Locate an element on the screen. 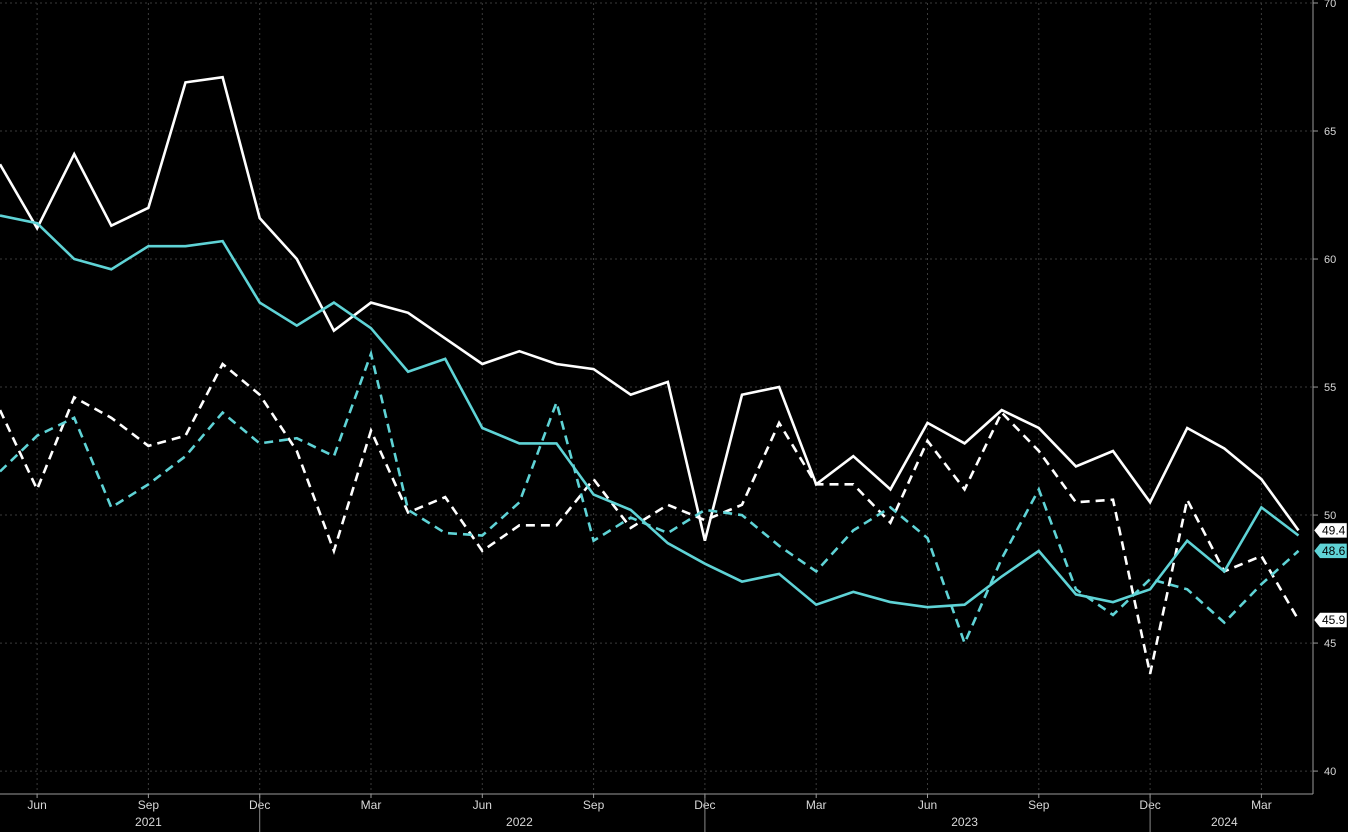 This screenshot has height=832, width=1348. y-tick-label: 65 is located at coordinates (1330, 132).